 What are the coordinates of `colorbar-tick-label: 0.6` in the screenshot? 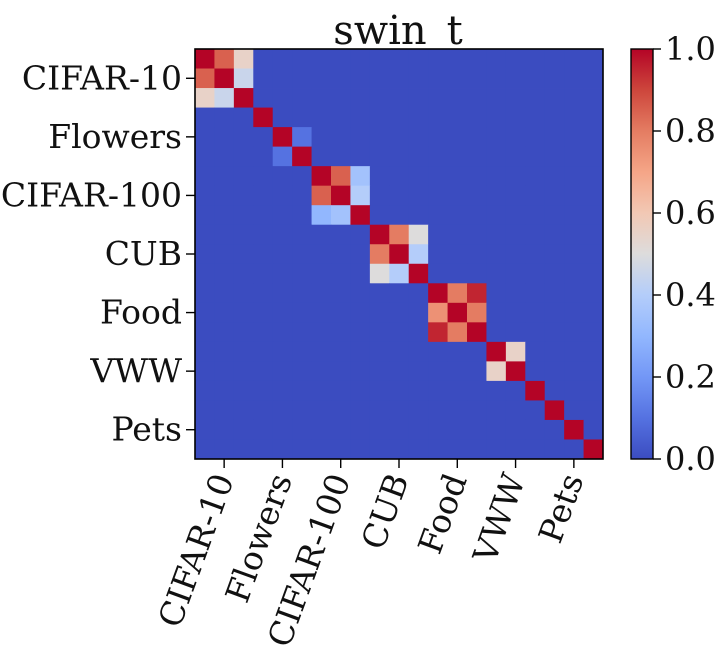 It's located at (690, 213).